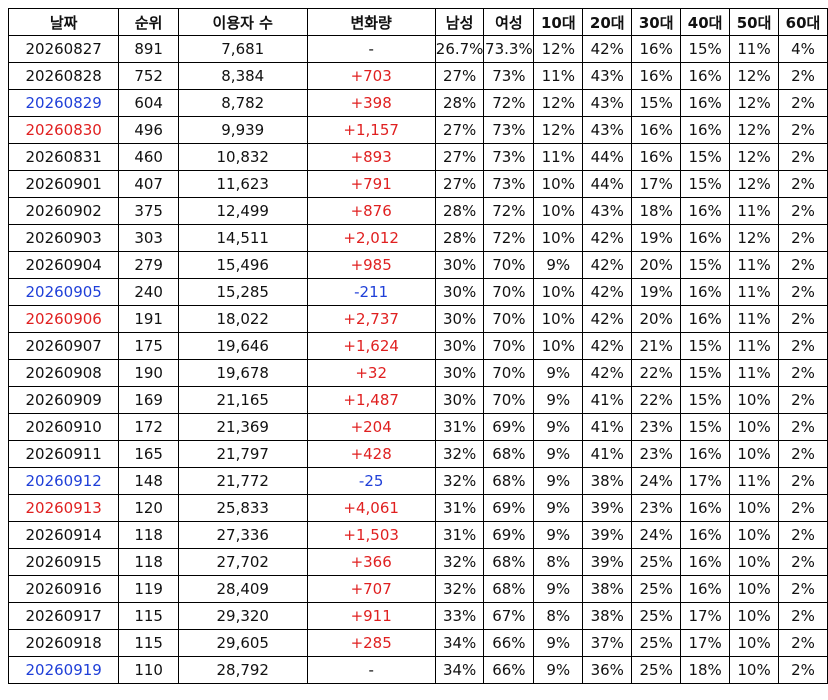 The width and height of the screenshot is (828, 700). What do you see at coordinates (656, 454) in the screenshot?
I see `cell-age-30s: 23%` at bounding box center [656, 454].